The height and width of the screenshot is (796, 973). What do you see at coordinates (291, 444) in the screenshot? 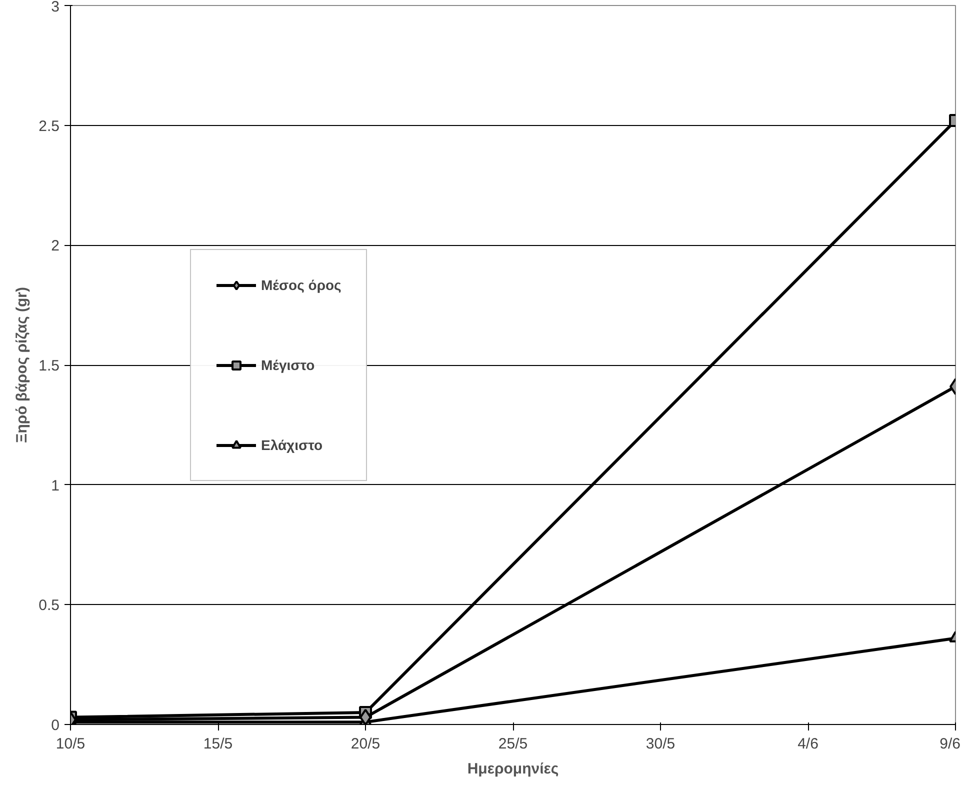
I see `legend-label: Ελάχιστο` at bounding box center [291, 444].